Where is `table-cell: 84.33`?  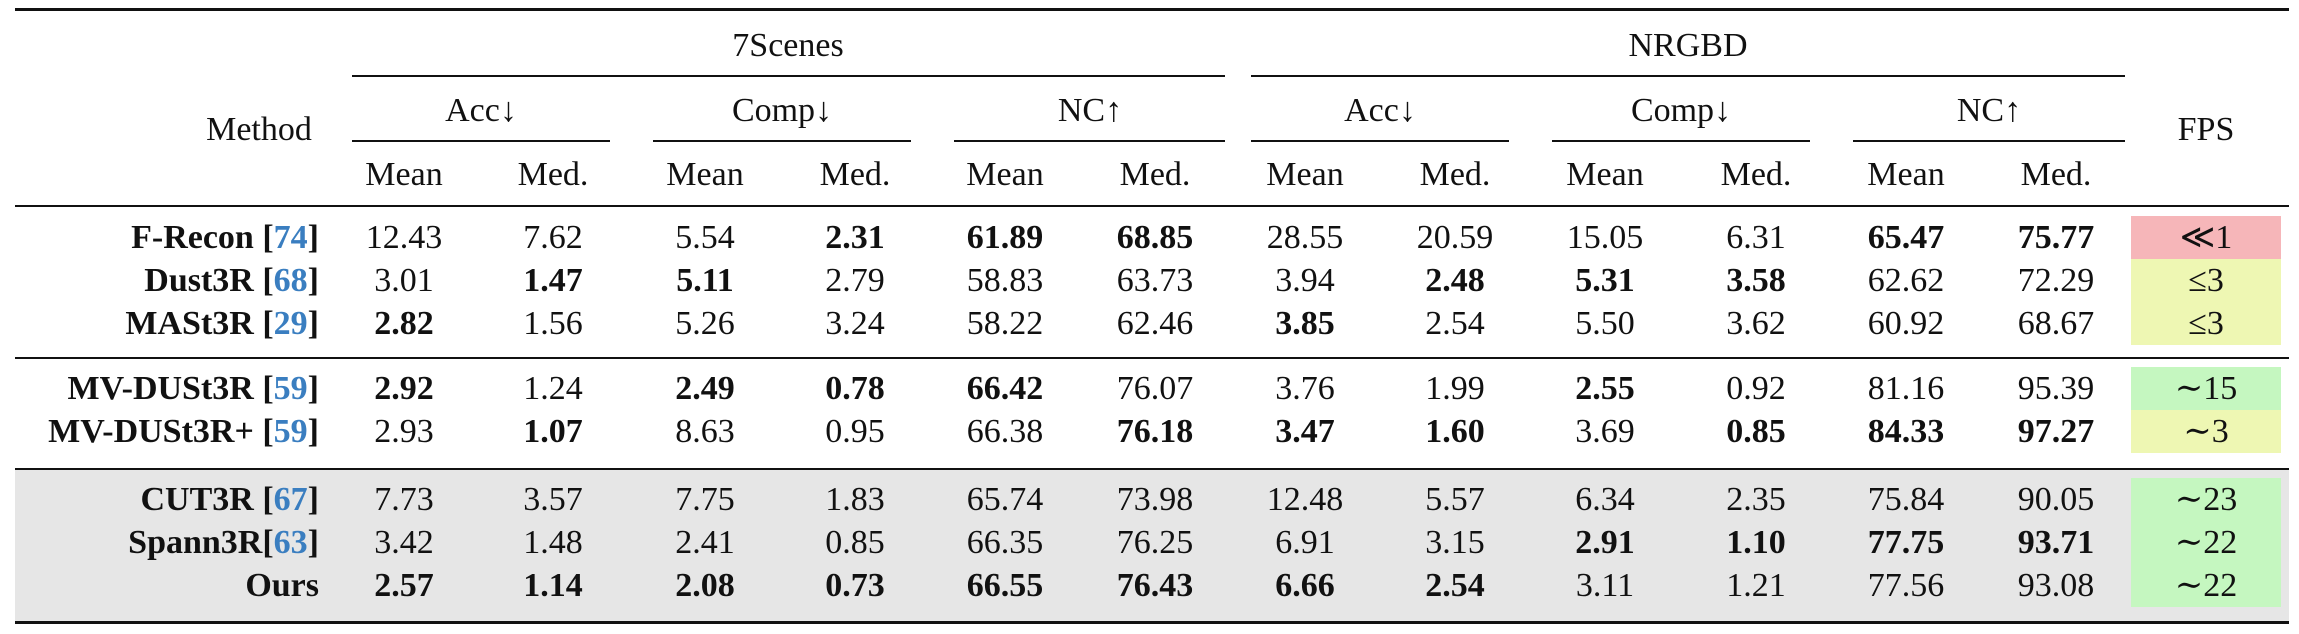
table-cell: 84.33 is located at coordinates (1906, 431).